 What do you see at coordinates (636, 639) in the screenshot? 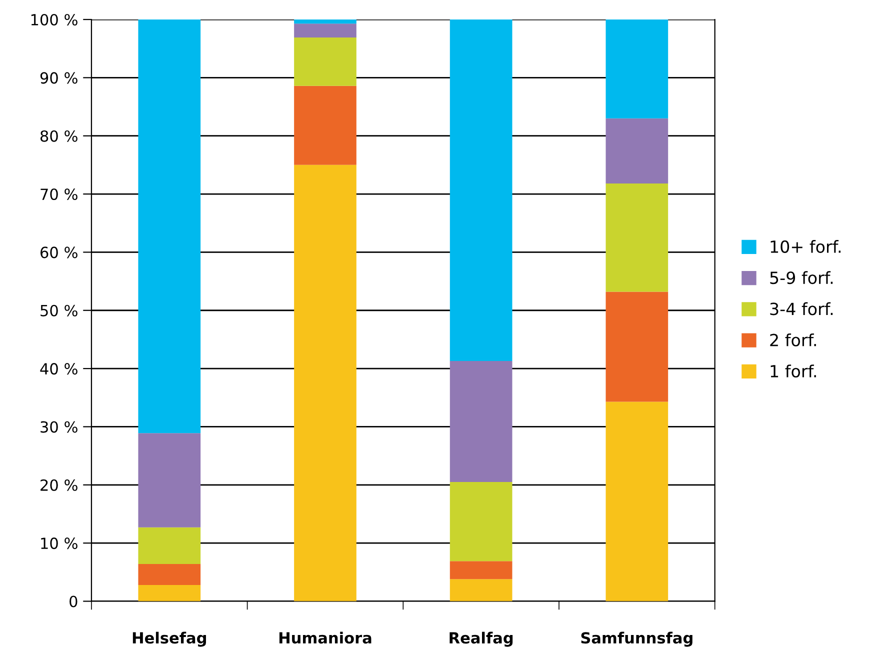
I see `x-tick-label: Samfunnsfag` at bounding box center [636, 639].